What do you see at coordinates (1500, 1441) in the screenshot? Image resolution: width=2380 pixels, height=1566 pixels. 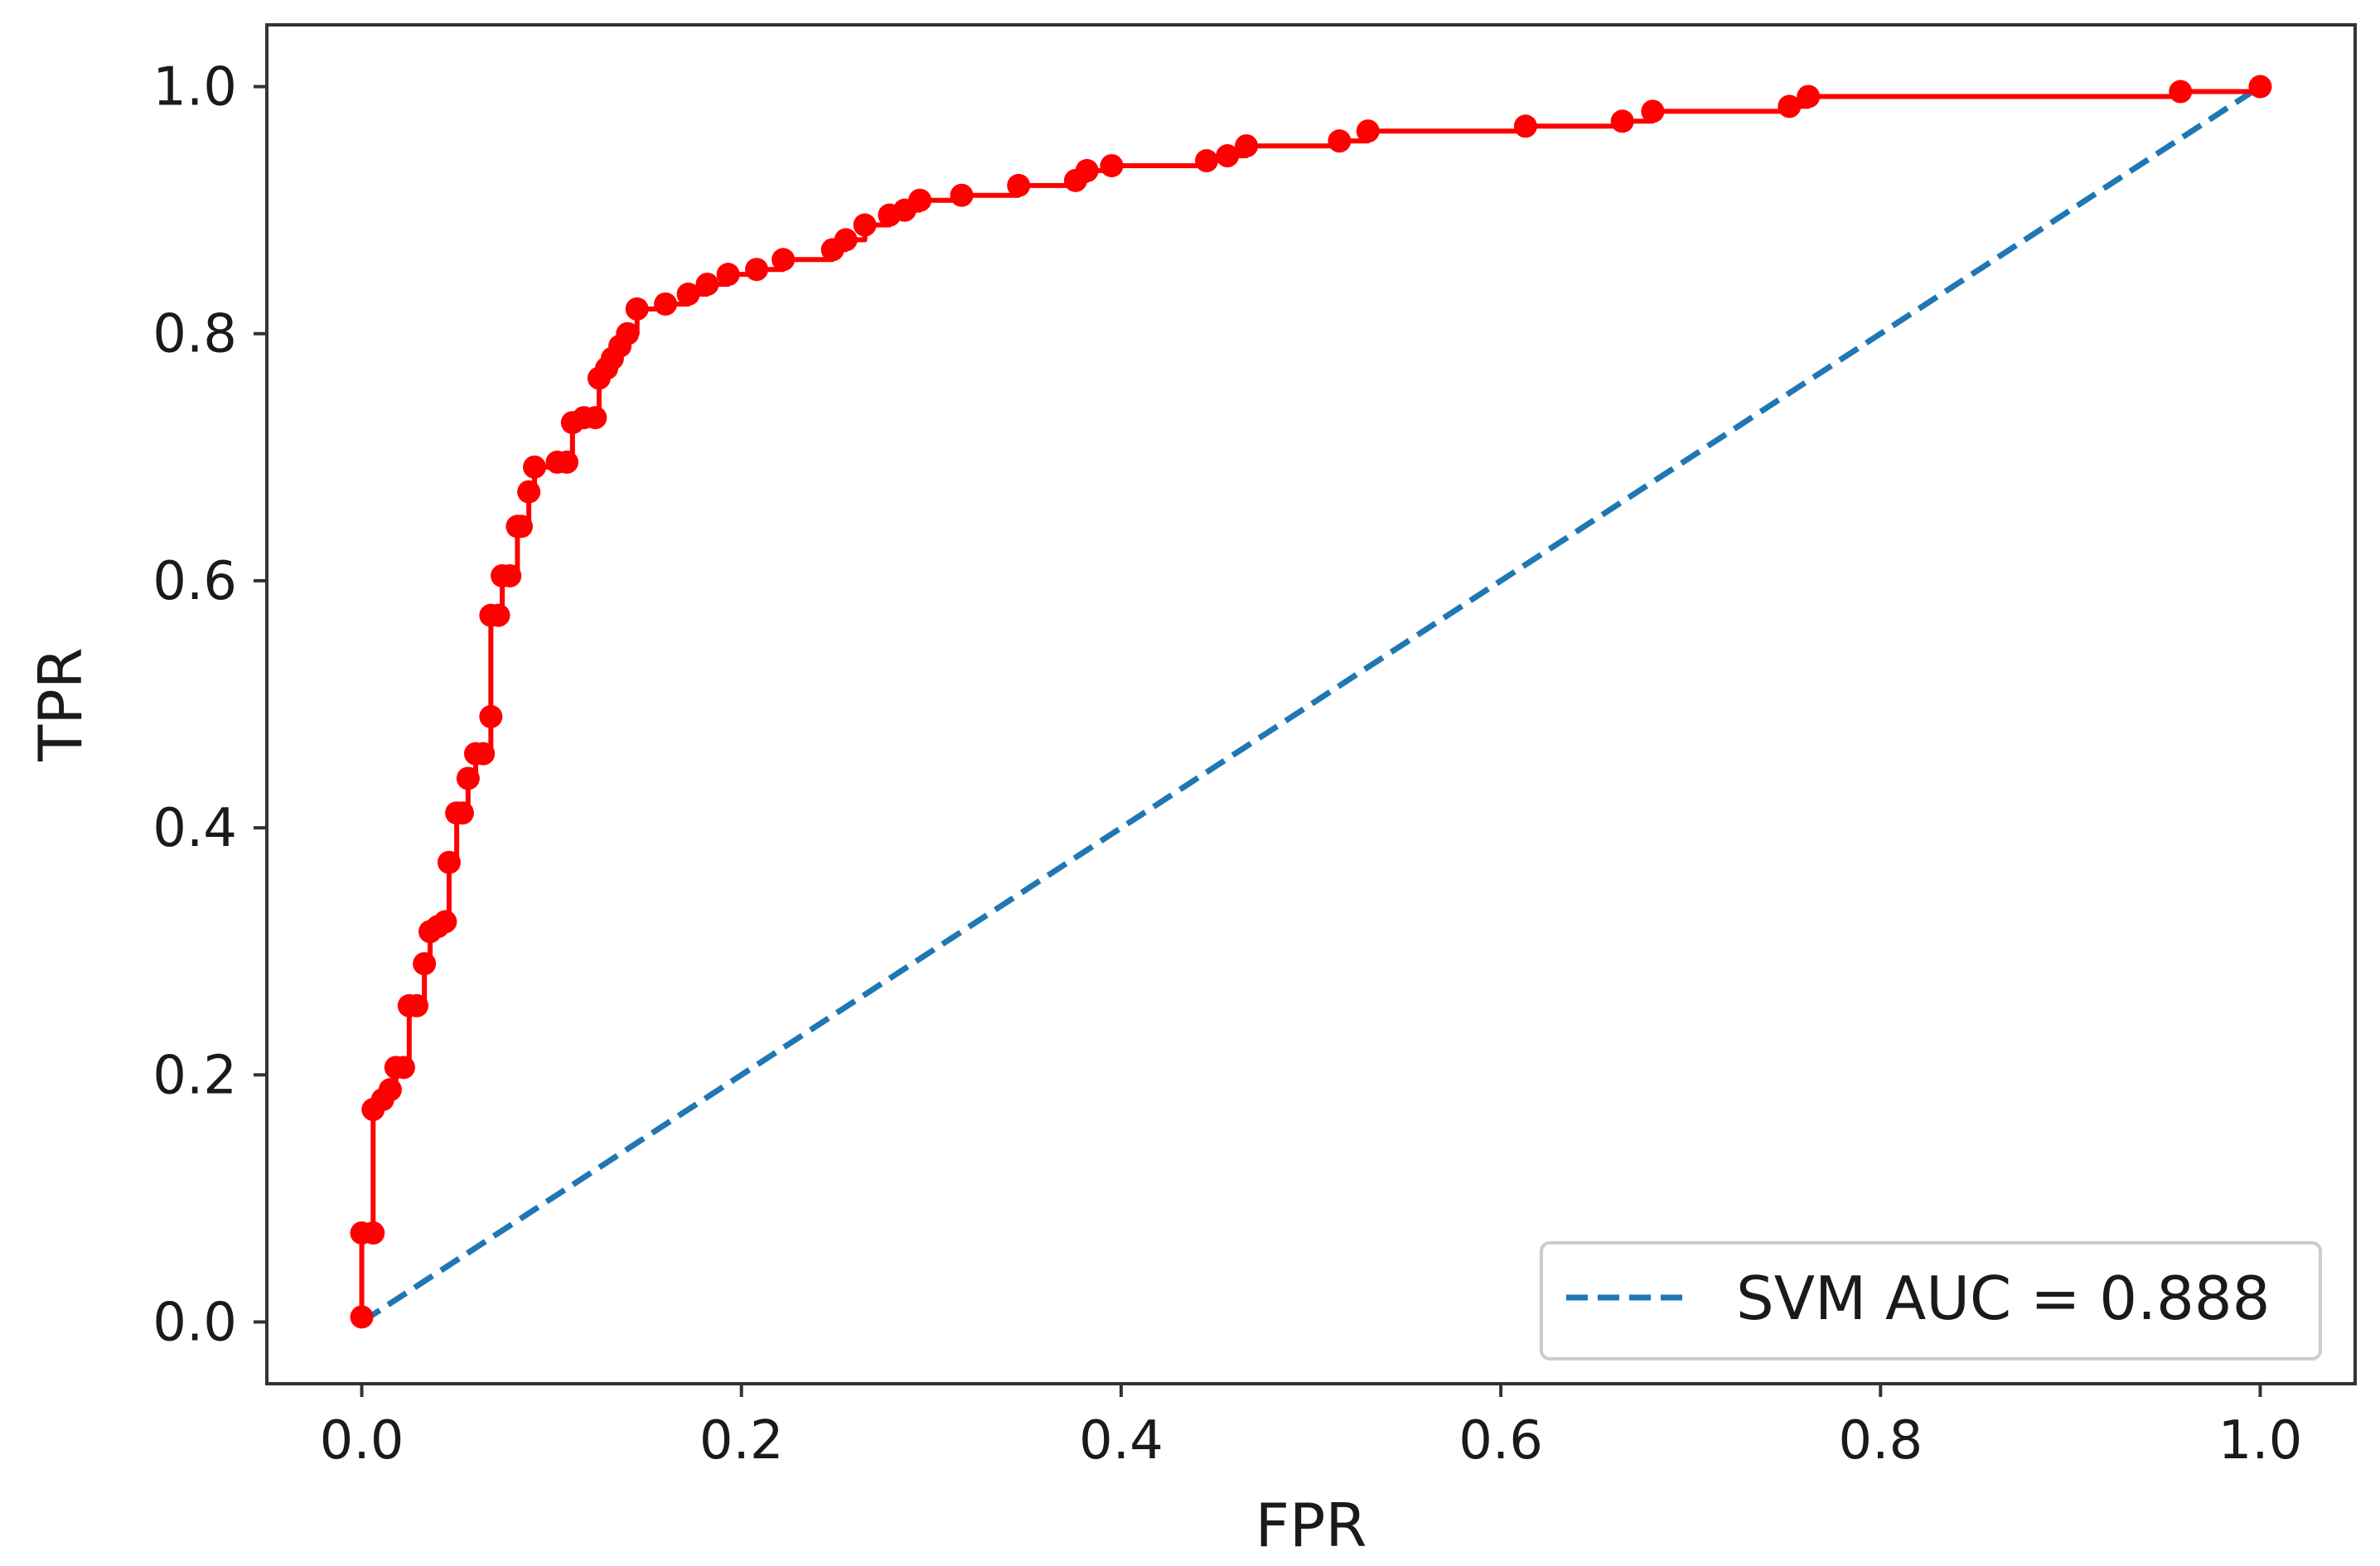 I see `x-tick-label: 0.6` at bounding box center [1500, 1441].